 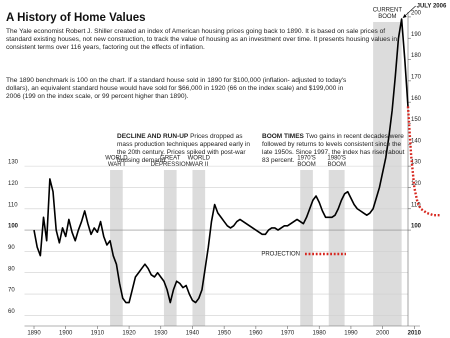 What do you see at coordinates (320, 334) in the screenshot?
I see `x-tick-label: 1980` at bounding box center [320, 334].